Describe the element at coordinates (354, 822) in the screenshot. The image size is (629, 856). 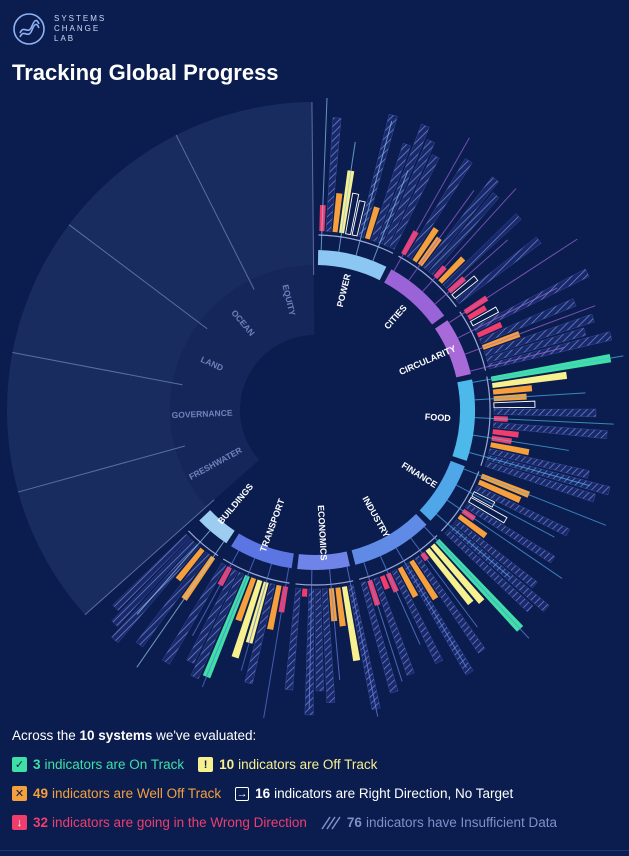
I see `legend-count: 76` at that location.